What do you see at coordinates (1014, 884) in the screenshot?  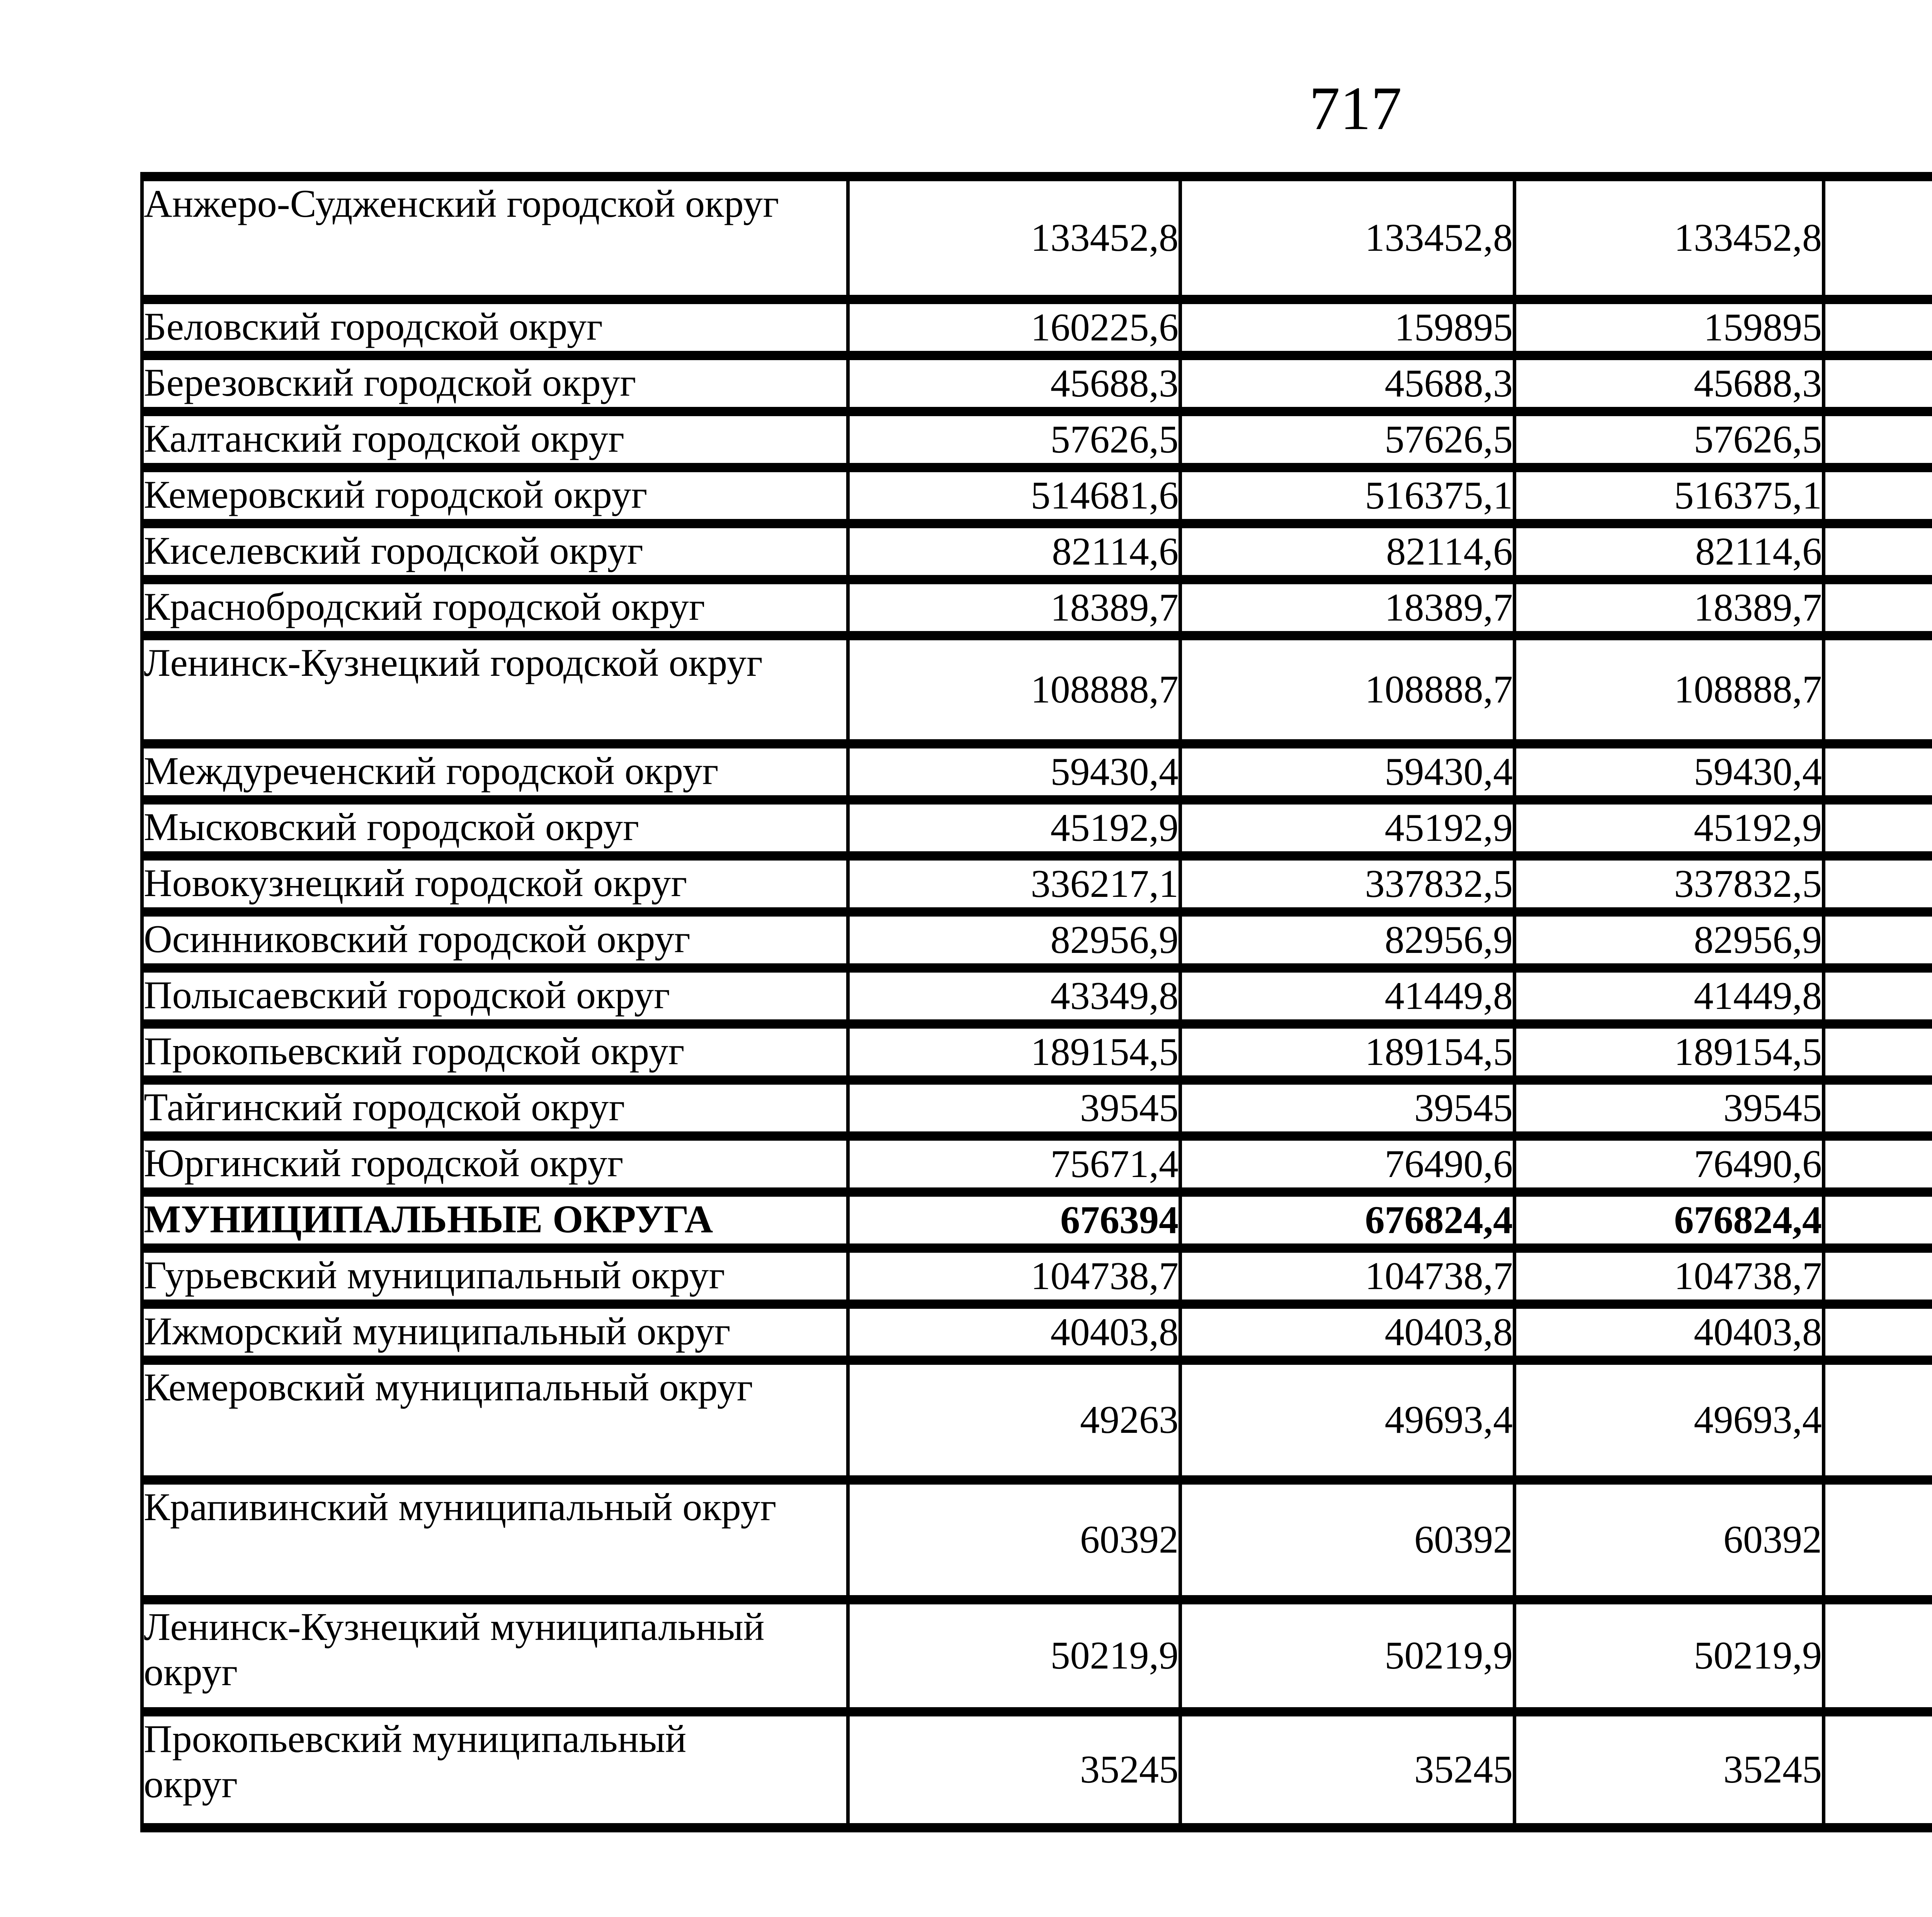 I see `cell-value: 336217,1` at bounding box center [1014, 884].